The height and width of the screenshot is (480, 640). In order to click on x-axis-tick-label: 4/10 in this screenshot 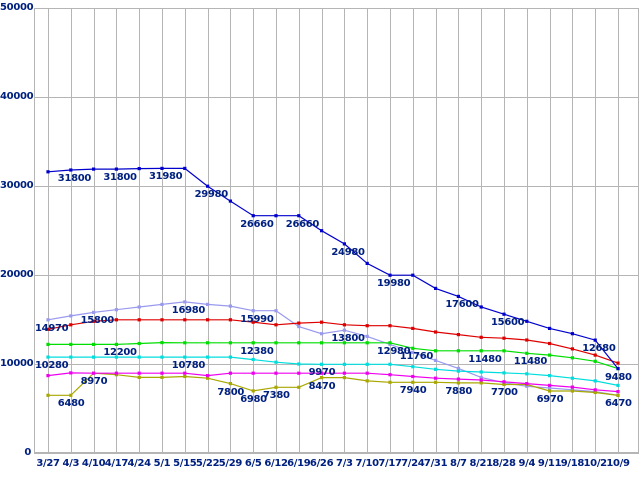, I will do `click(93, 463)`.